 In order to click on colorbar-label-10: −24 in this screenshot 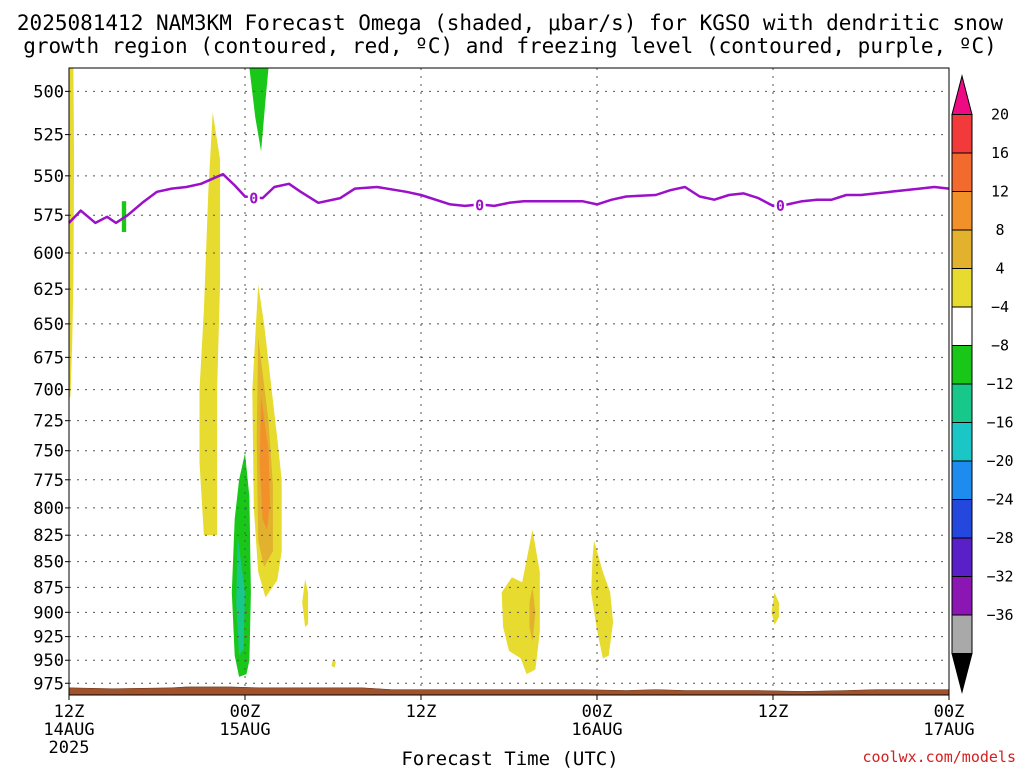, I will do `click(999, 500)`.